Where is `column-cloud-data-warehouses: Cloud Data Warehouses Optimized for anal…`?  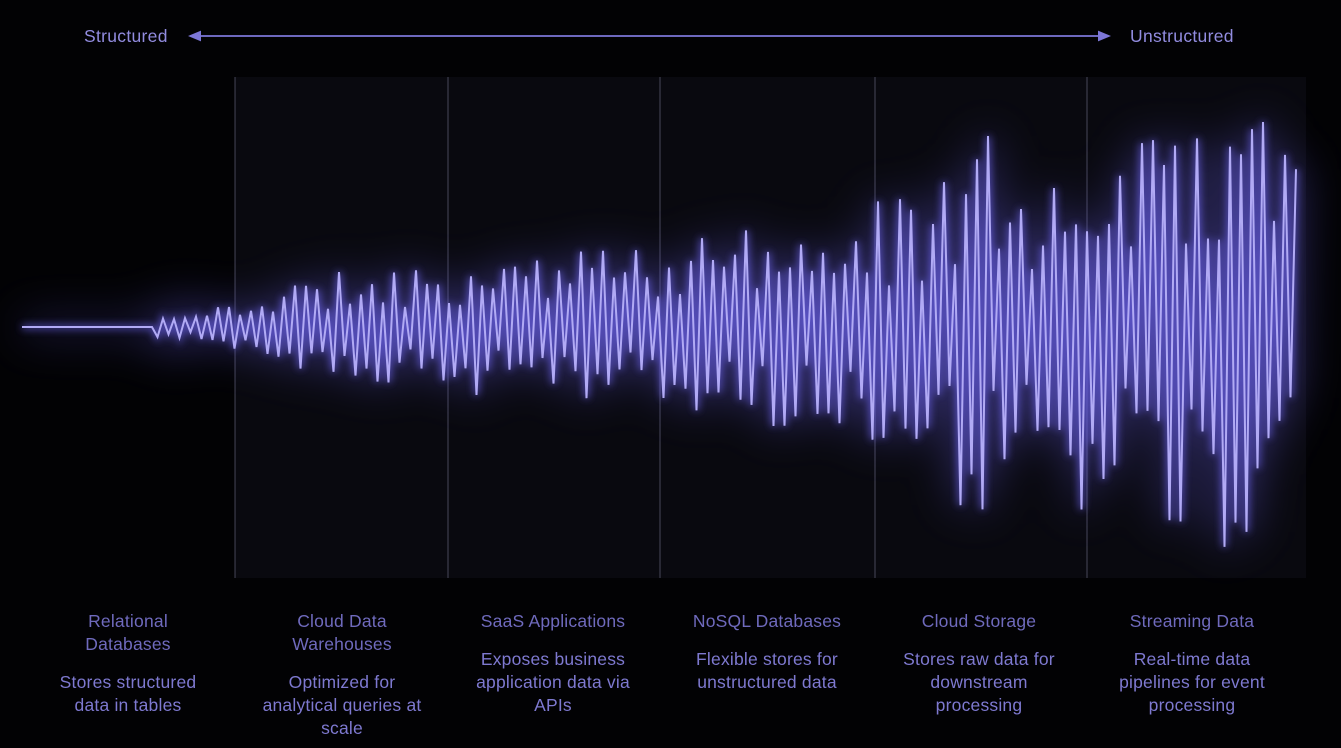
column-cloud-data-warehouses: Cloud Data Warehouses Optimized for anal… is located at coordinates (342, 675).